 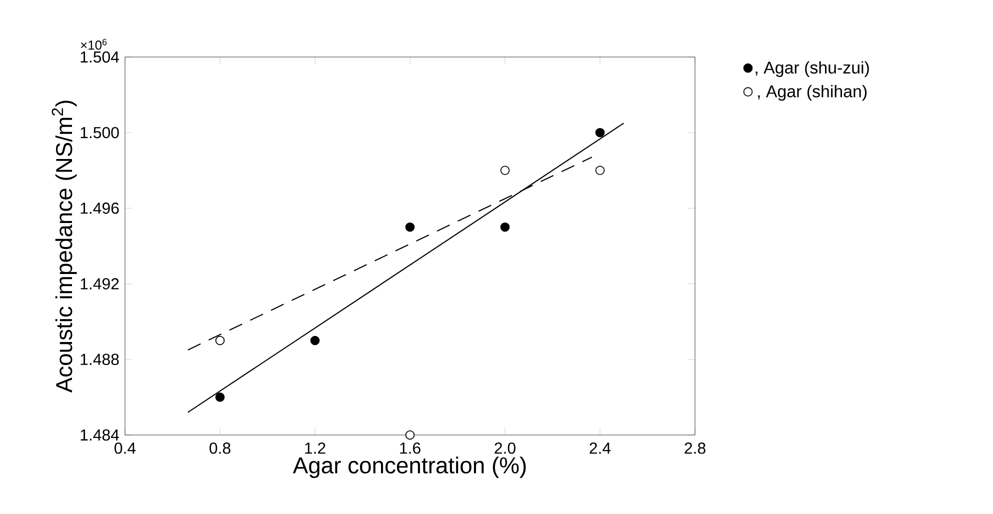 What do you see at coordinates (99, 360) in the screenshot?
I see `y-tick-label: 1.488` at bounding box center [99, 360].